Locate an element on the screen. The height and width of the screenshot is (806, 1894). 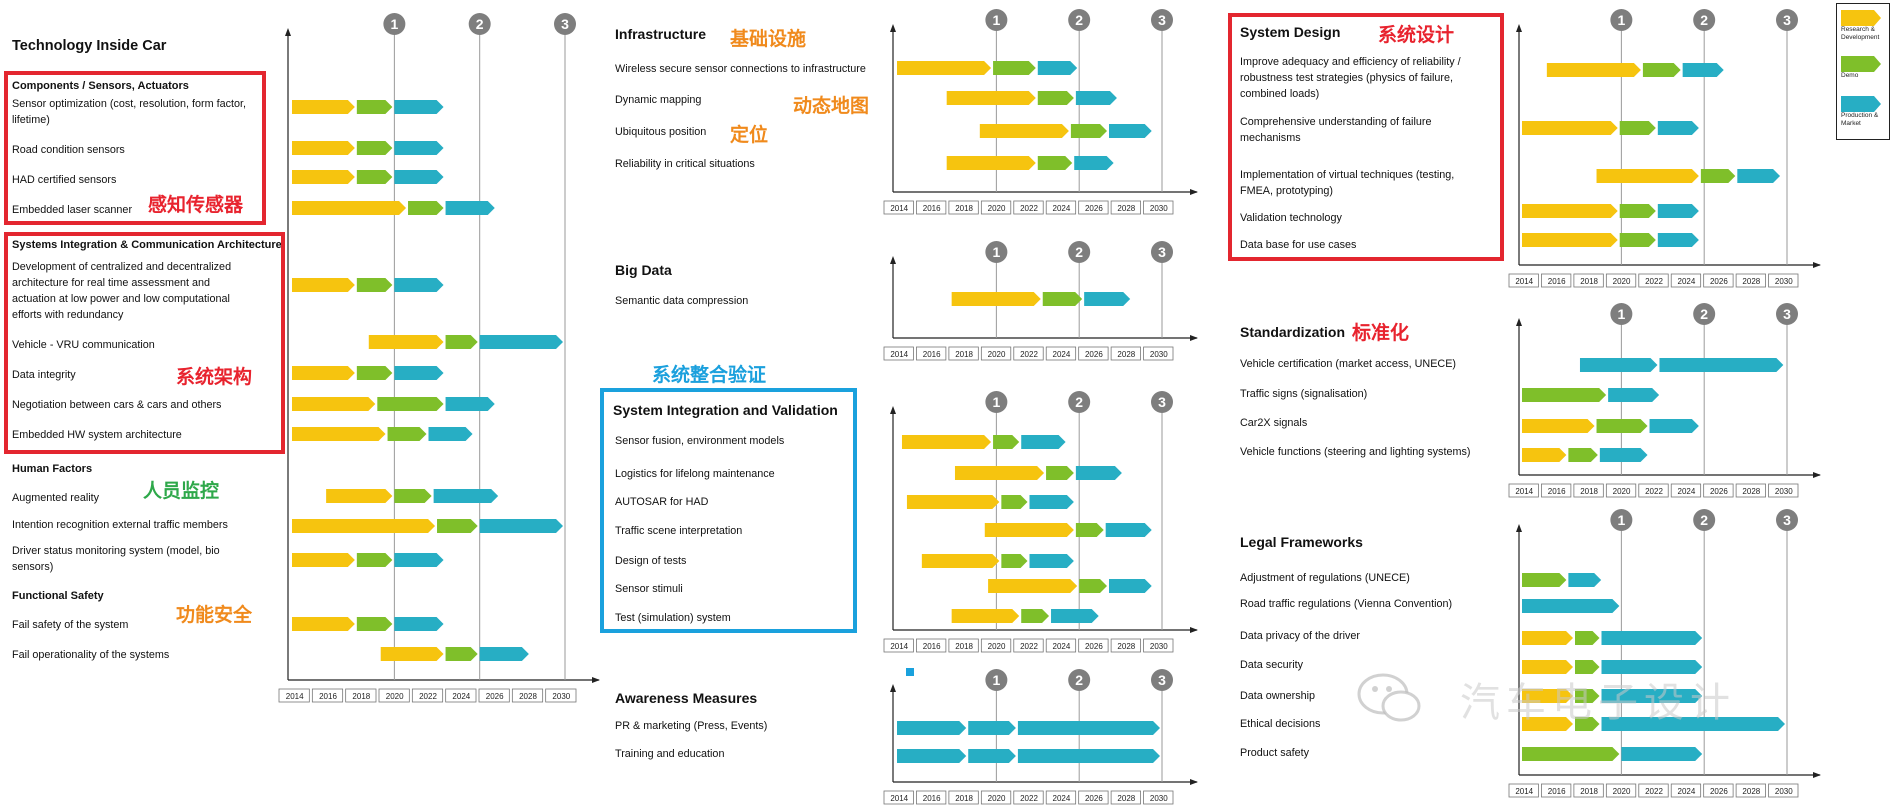
tick-label: 2030 is located at coordinates (561, 696).